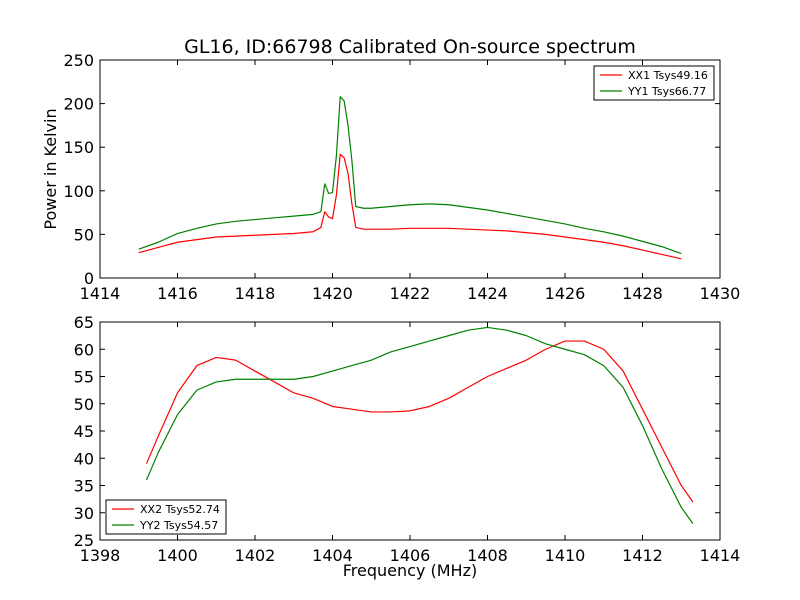 The height and width of the screenshot is (600, 800). I want to click on x-tick-label: 1410, so click(565, 555).